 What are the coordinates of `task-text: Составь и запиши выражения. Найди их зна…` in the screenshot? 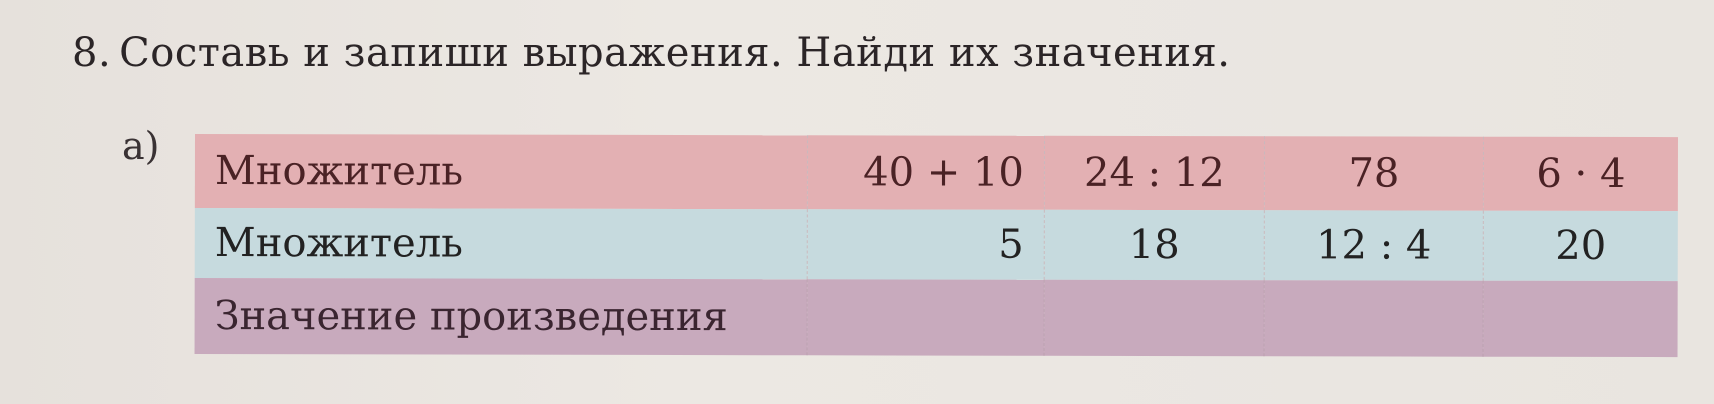 It's located at (675, 53).